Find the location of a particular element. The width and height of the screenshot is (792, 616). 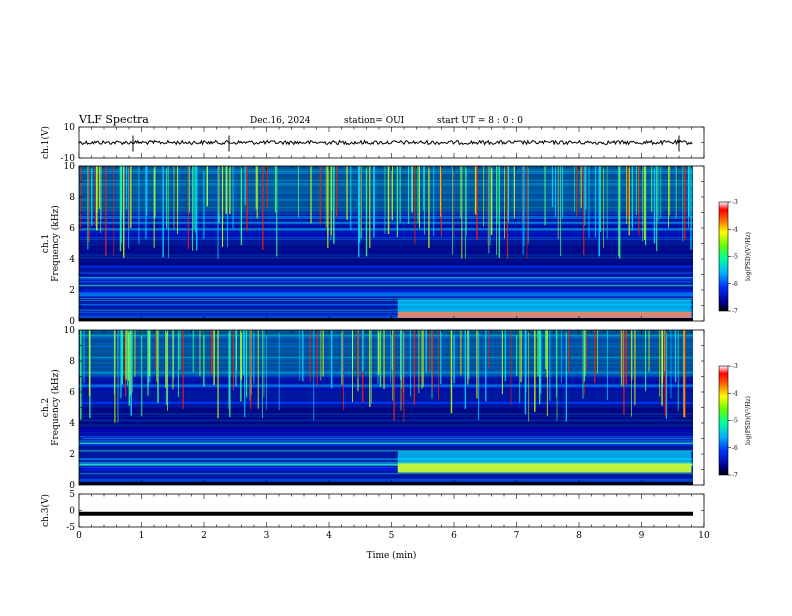

colorbar-tick-label: -7 is located at coordinates (735, 475).